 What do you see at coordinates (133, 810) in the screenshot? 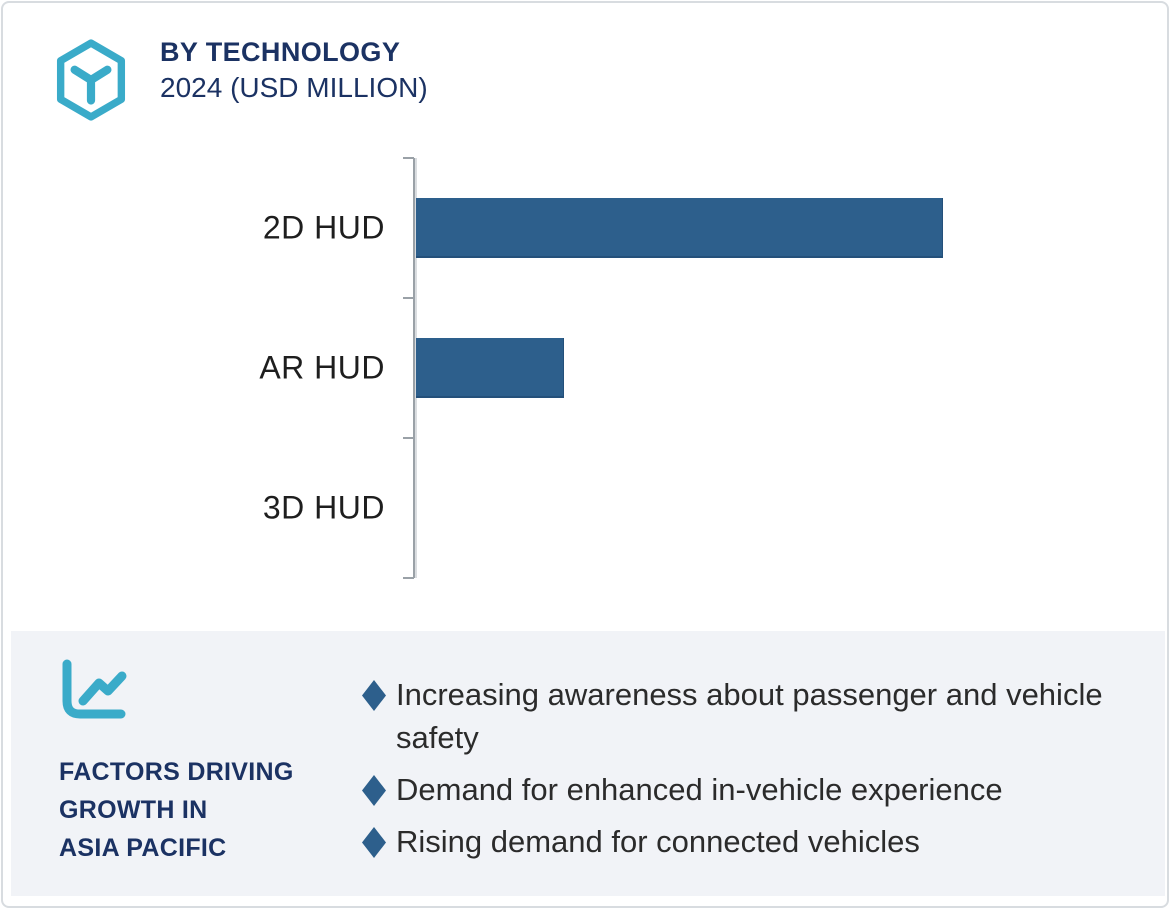
I see `factors-heading-line: GROWTH IN` at bounding box center [133, 810].